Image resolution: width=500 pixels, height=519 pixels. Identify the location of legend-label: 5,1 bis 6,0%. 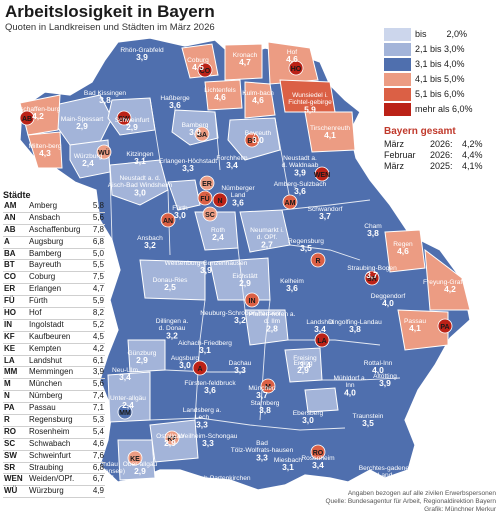
(440, 94).